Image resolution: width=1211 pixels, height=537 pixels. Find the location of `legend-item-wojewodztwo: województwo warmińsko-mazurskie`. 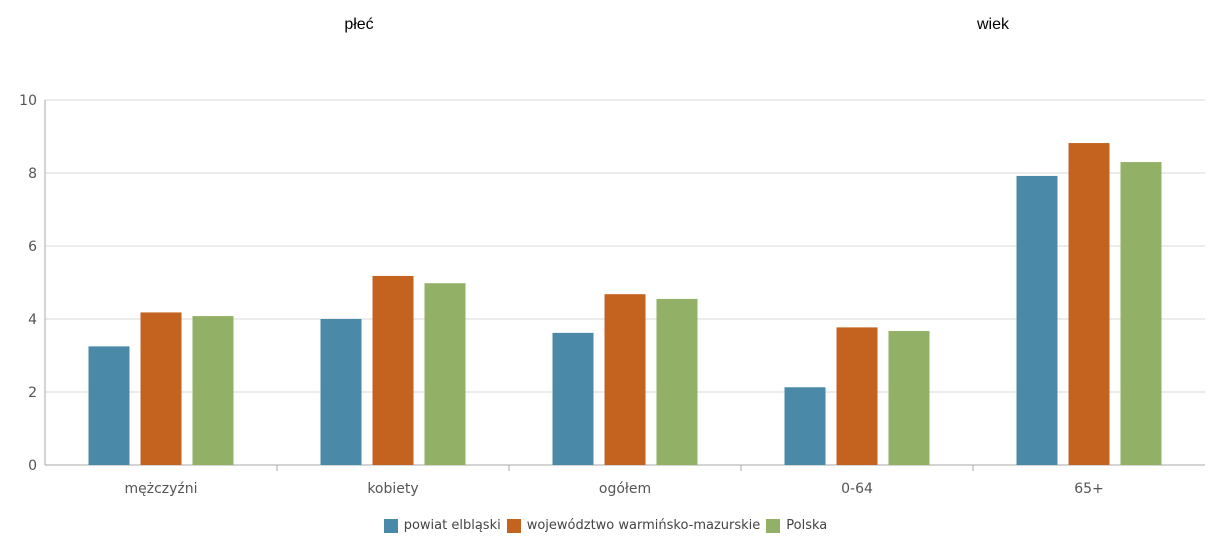

legend-item-wojewodztwo: województwo warmińsko-mazurskie is located at coordinates (633, 525).